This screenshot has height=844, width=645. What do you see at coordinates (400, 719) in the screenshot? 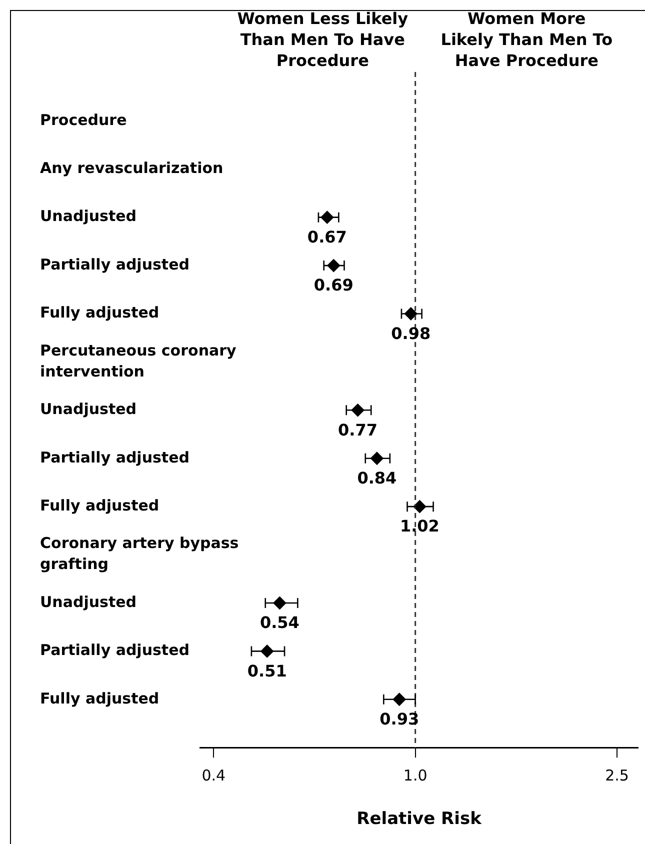
I see `data-label: 0.93` at bounding box center [400, 719].